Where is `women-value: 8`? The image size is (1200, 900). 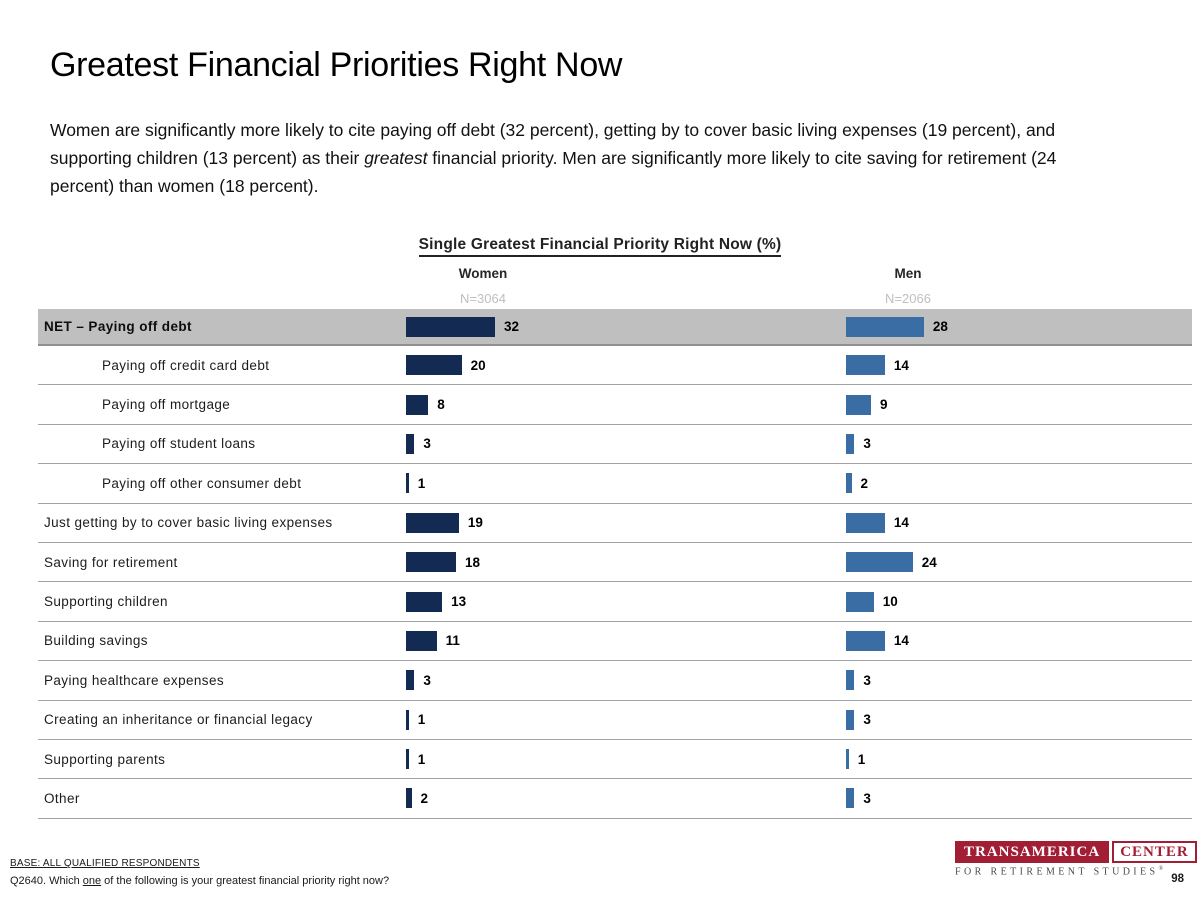
women-value: 8 is located at coordinates (441, 405).